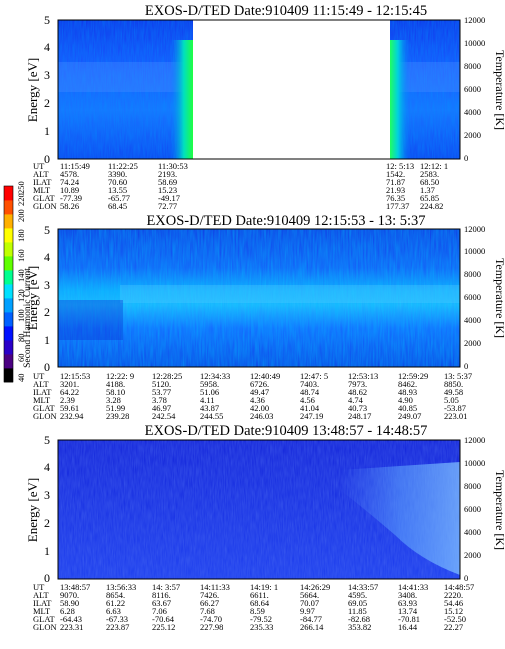 The image size is (505, 649). What do you see at coordinates (395, 190) in the screenshot?
I see `footer-value: 21.93` at bounding box center [395, 190].